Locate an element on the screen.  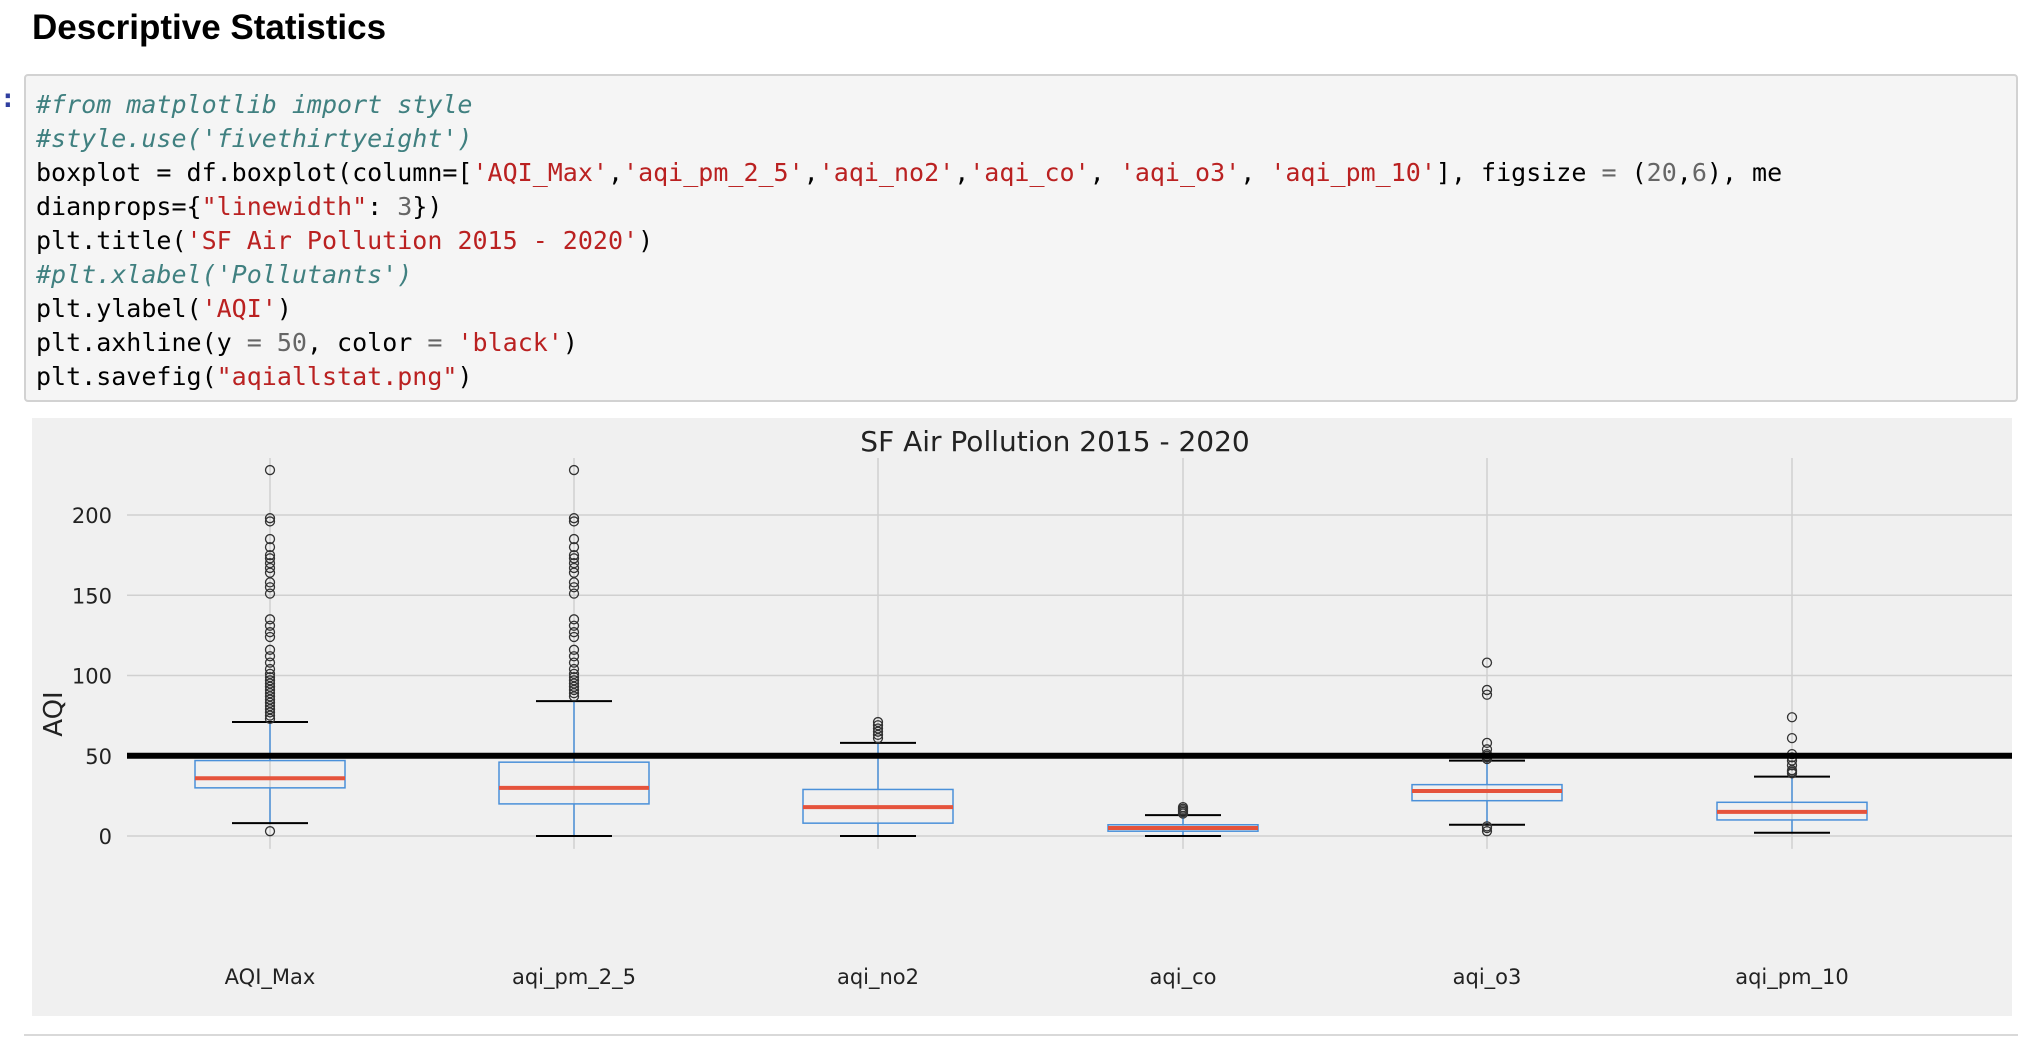
code-text: plt.ylabel( is located at coordinates (119, 308).